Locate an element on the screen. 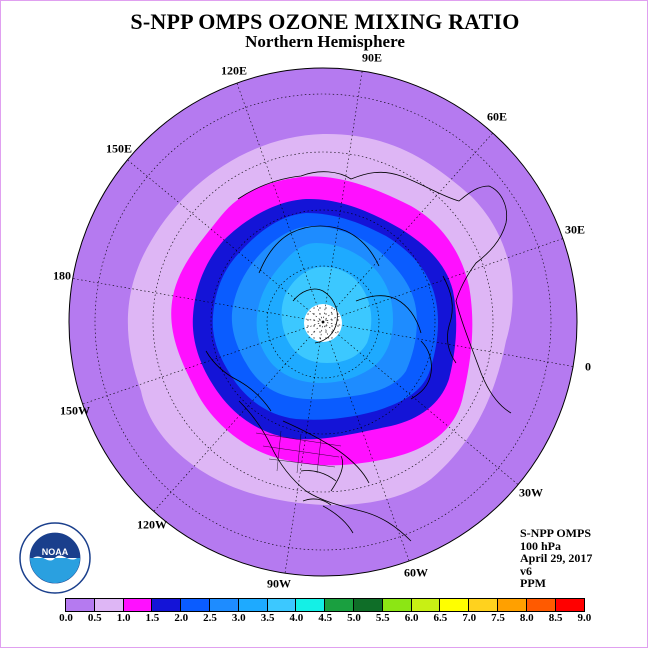 This screenshot has width=648, height=648. info-version: v6 is located at coordinates (526, 570).